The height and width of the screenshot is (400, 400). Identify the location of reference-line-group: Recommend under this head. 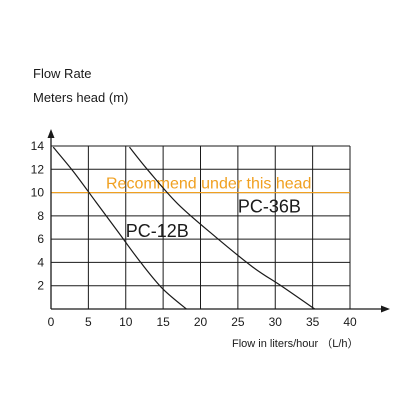
(200, 185).